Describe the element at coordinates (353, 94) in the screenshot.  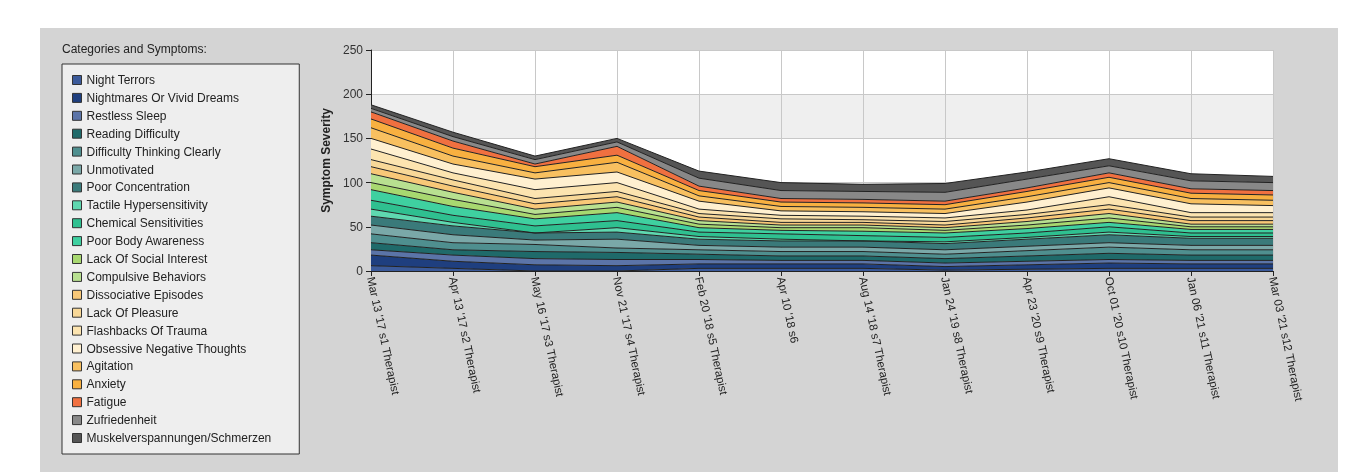
I see `y-tick-label: 200` at that location.